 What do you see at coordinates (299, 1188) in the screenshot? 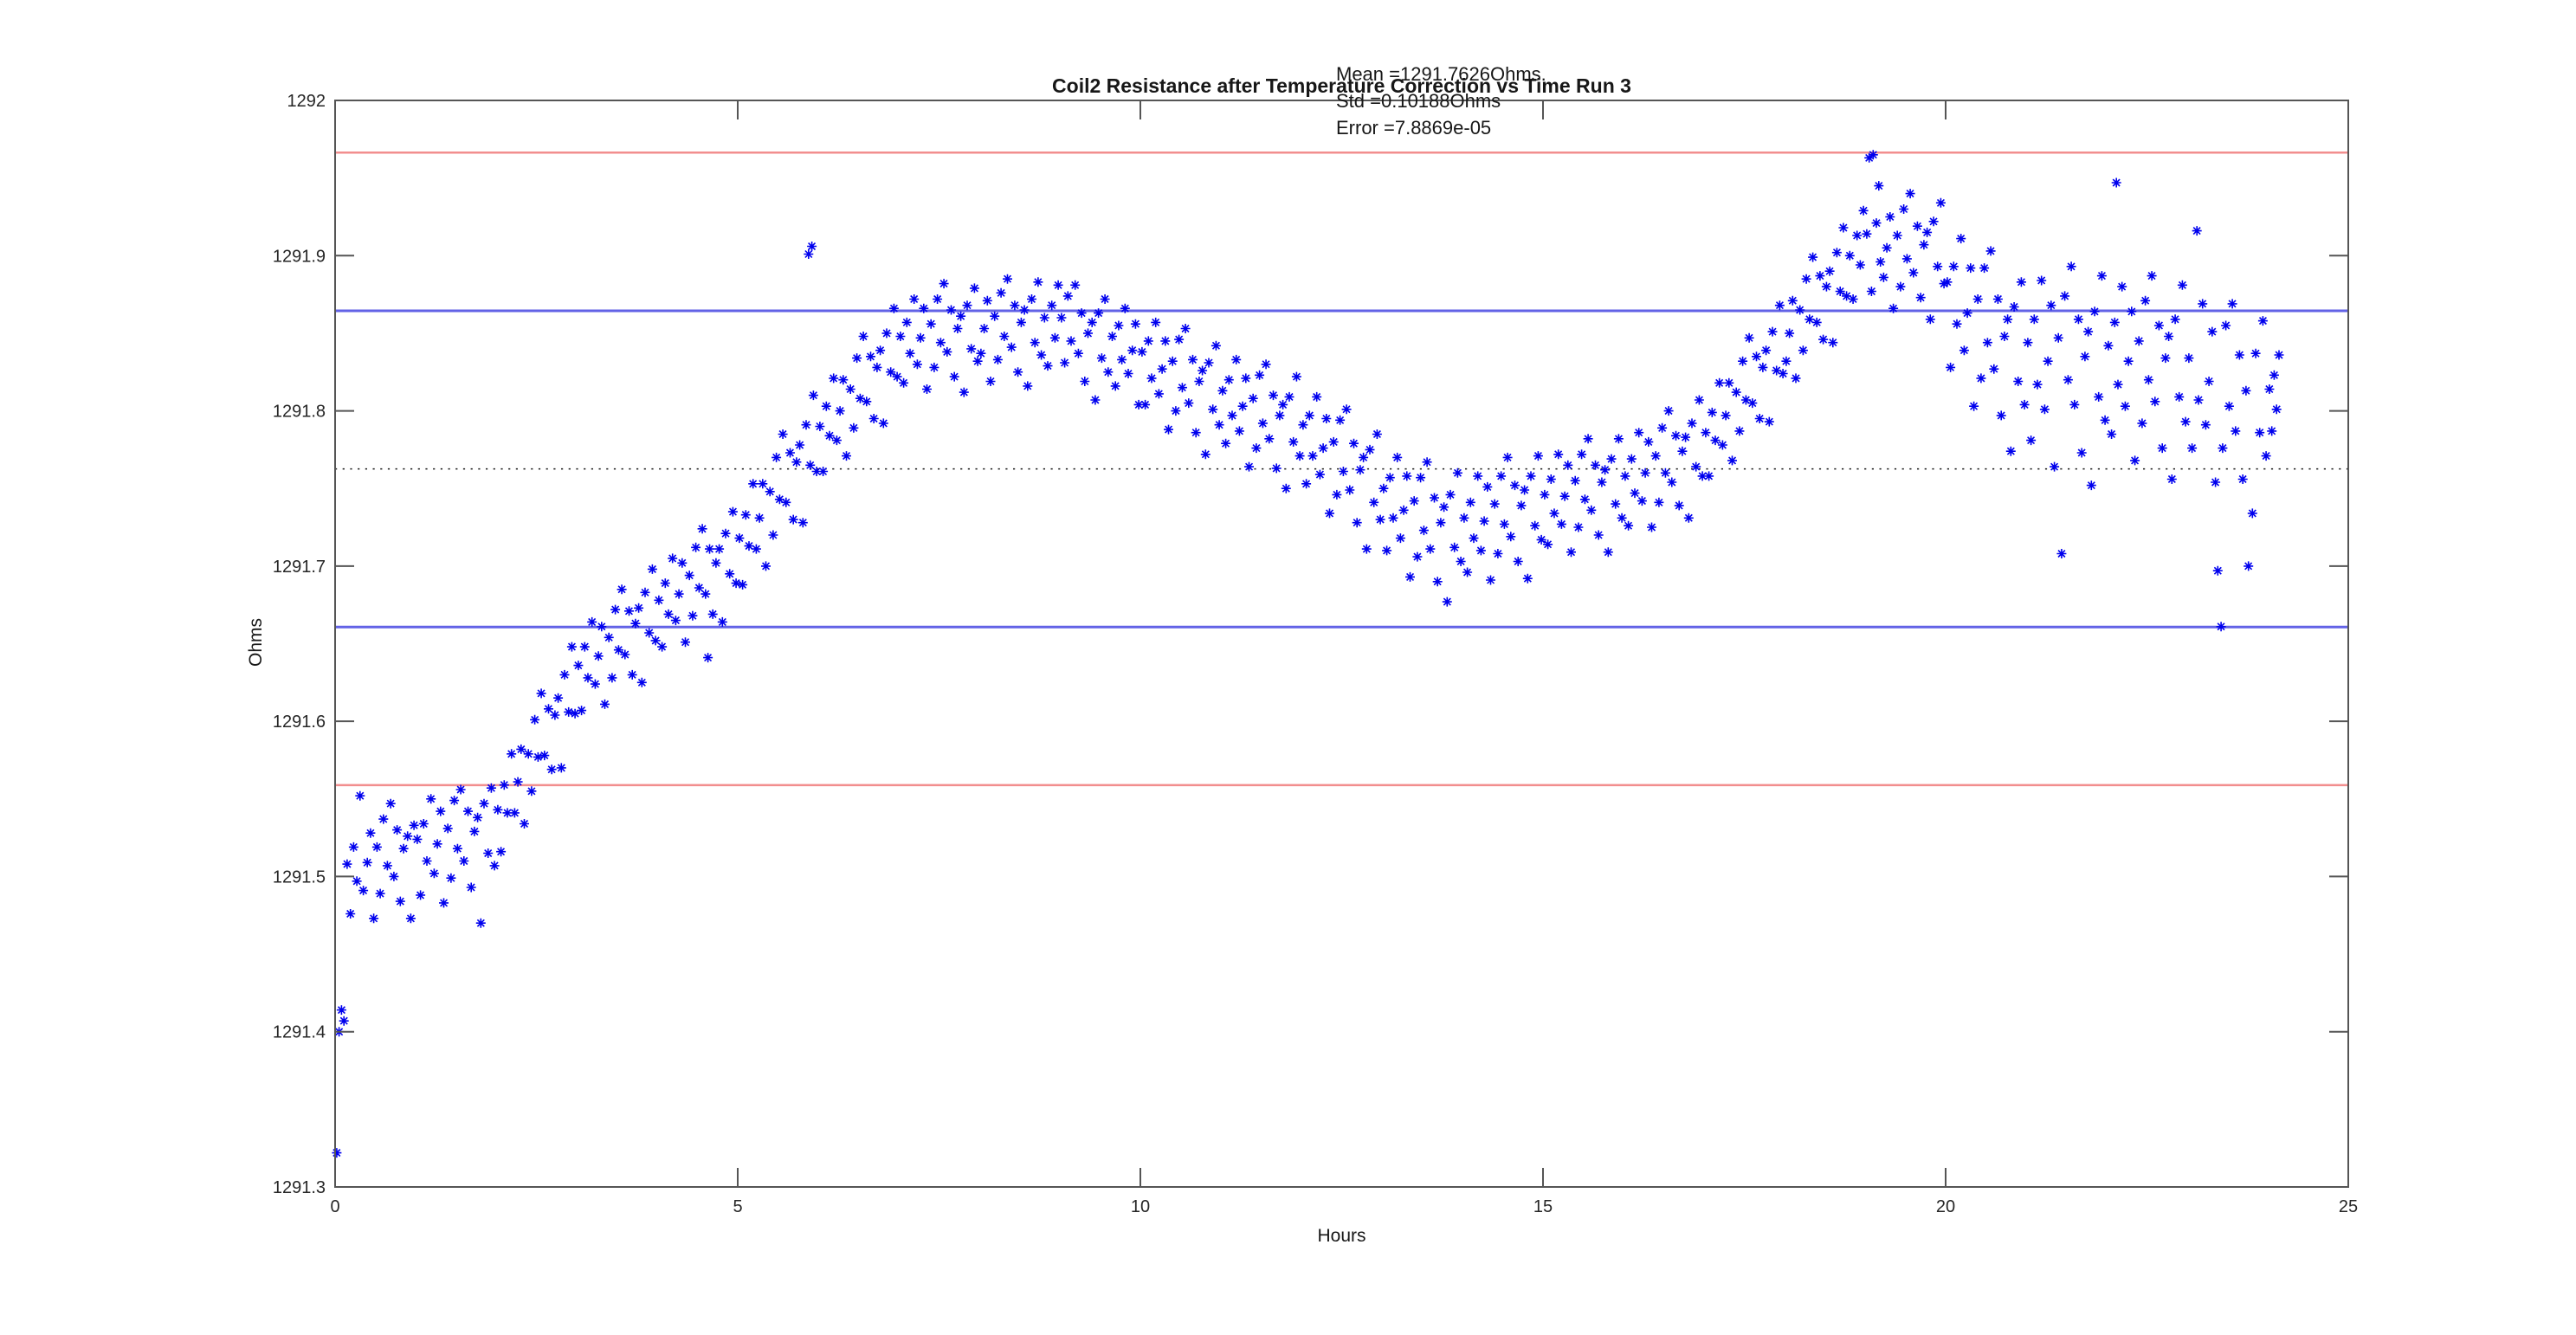
I see `y-tick-label-1291.3: 1291.3` at bounding box center [299, 1188].